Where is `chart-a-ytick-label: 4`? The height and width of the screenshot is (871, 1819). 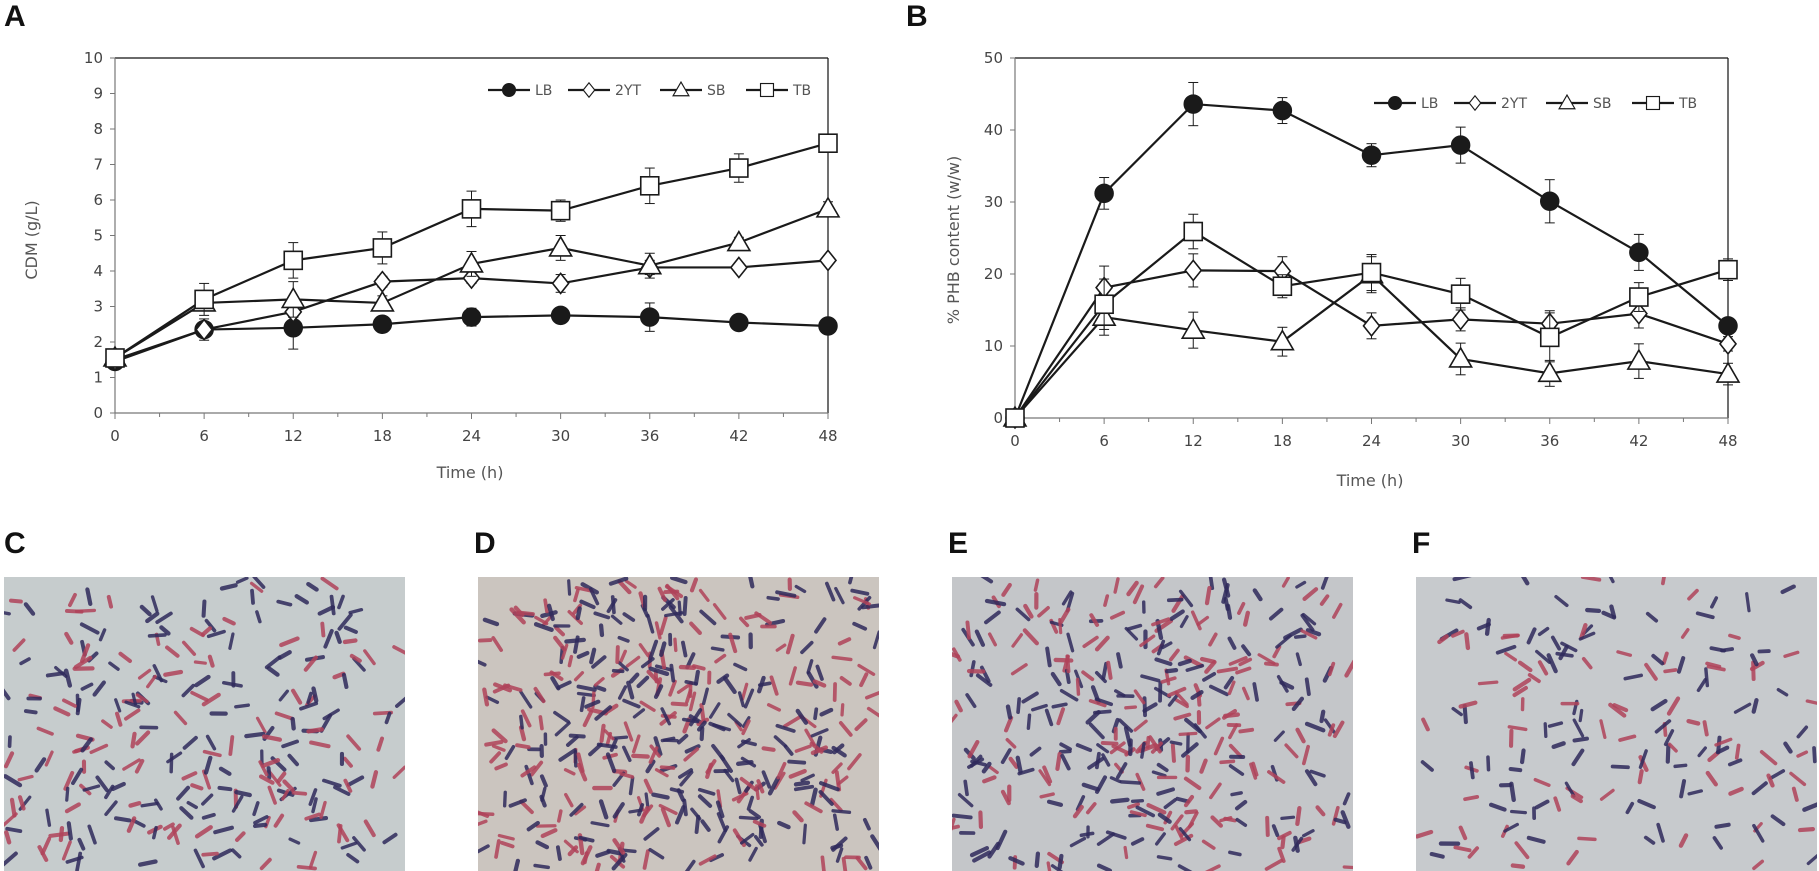
chart-a-ytick-label: 4 is located at coordinates (98, 271).